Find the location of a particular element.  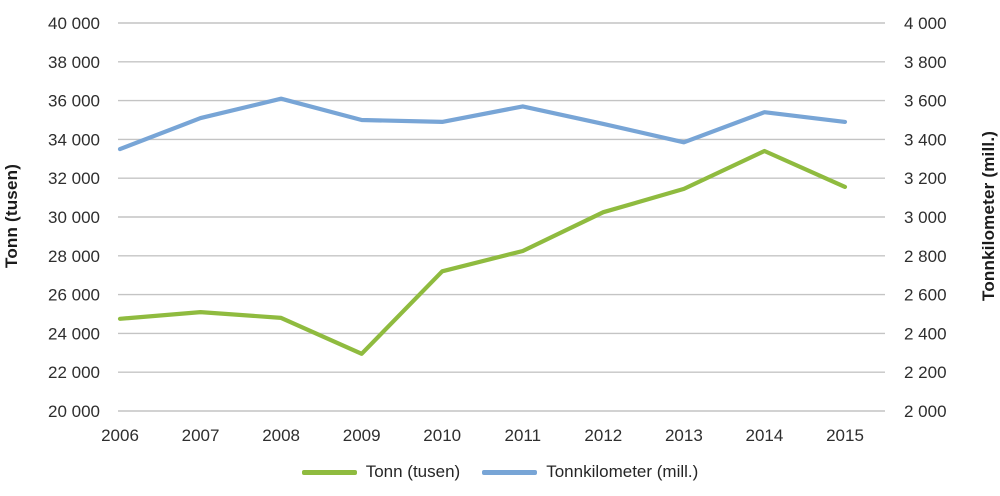

chart-legend: Tonn (tusen) Tonnkilometer (mill.) is located at coordinates (500, 472).